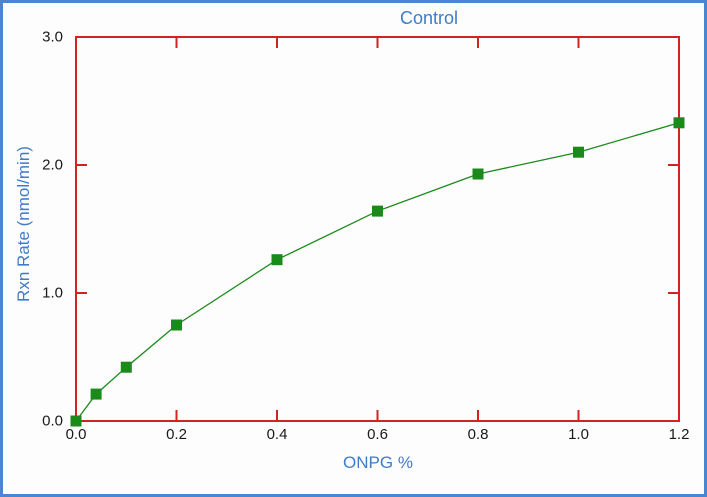  I want to click on x-tick-label: 0.0, so click(76, 434).